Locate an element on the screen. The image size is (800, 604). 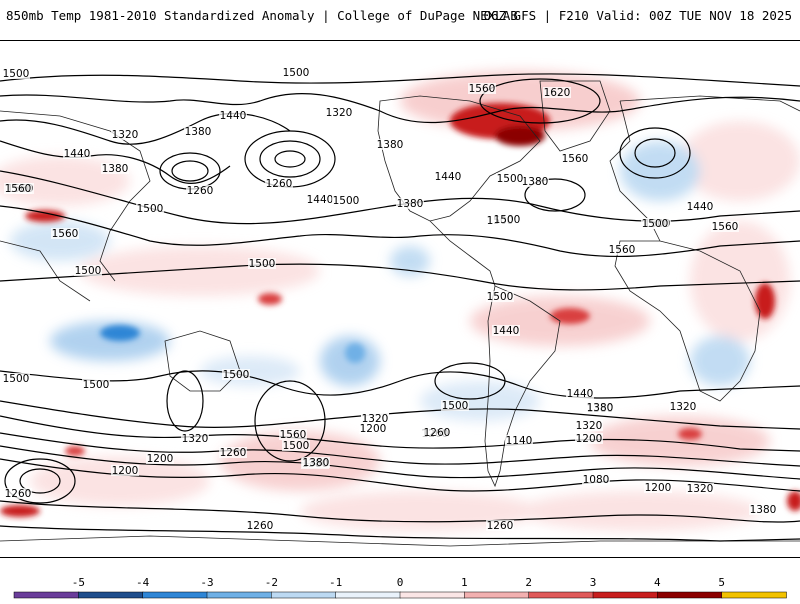
colorbar-tick-label: 0 is located at coordinates (400, 582).